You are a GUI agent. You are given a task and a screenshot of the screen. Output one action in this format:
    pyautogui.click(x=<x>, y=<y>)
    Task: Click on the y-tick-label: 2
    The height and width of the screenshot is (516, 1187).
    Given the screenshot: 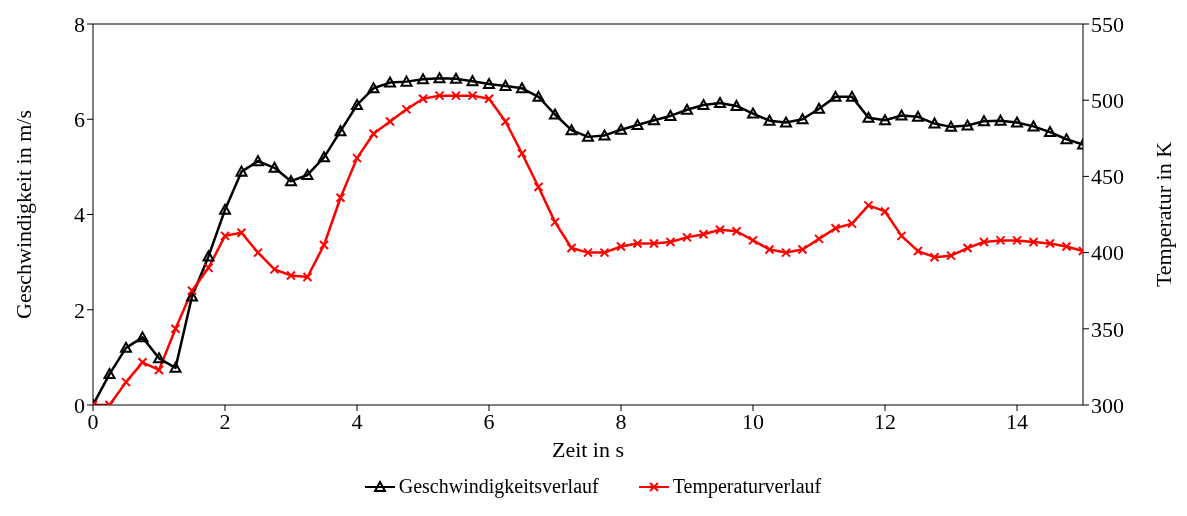 What is the action you would take?
    pyautogui.click(x=79, y=310)
    